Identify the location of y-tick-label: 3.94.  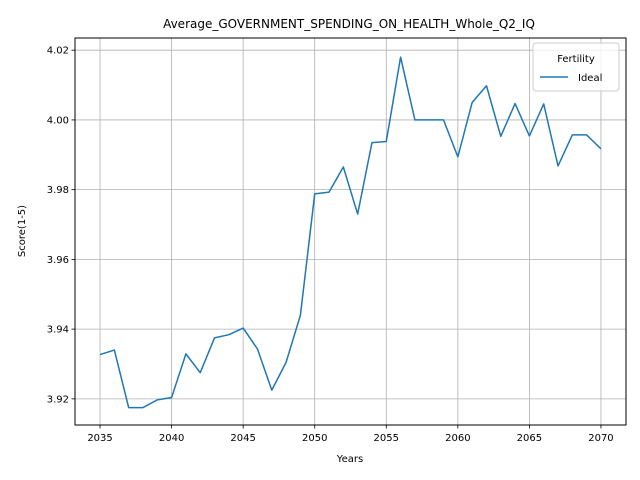
(58, 330).